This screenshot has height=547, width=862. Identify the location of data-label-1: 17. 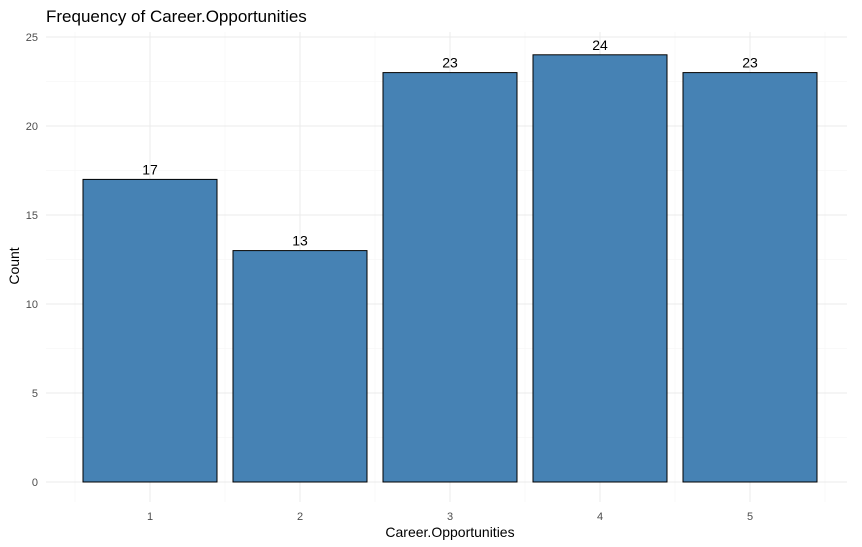
(150, 169).